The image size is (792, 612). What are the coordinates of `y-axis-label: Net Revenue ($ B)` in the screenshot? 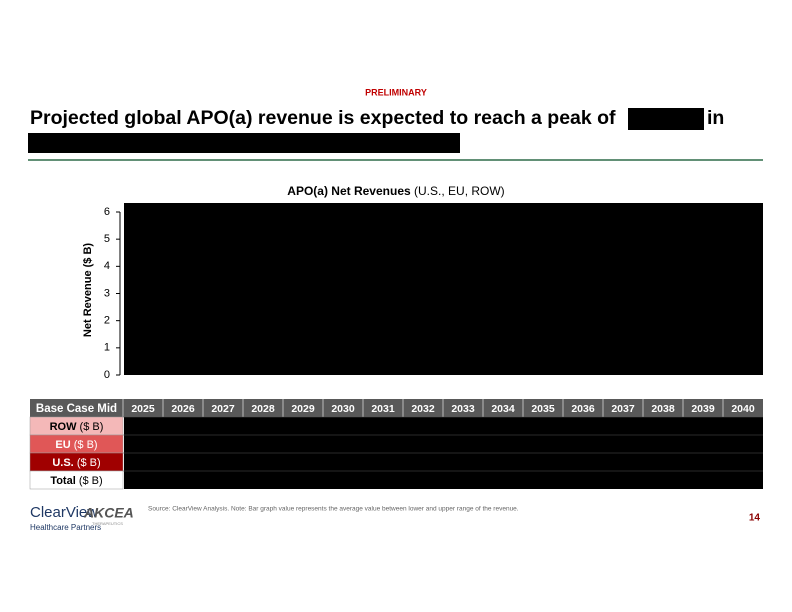 It's located at (88, 290).